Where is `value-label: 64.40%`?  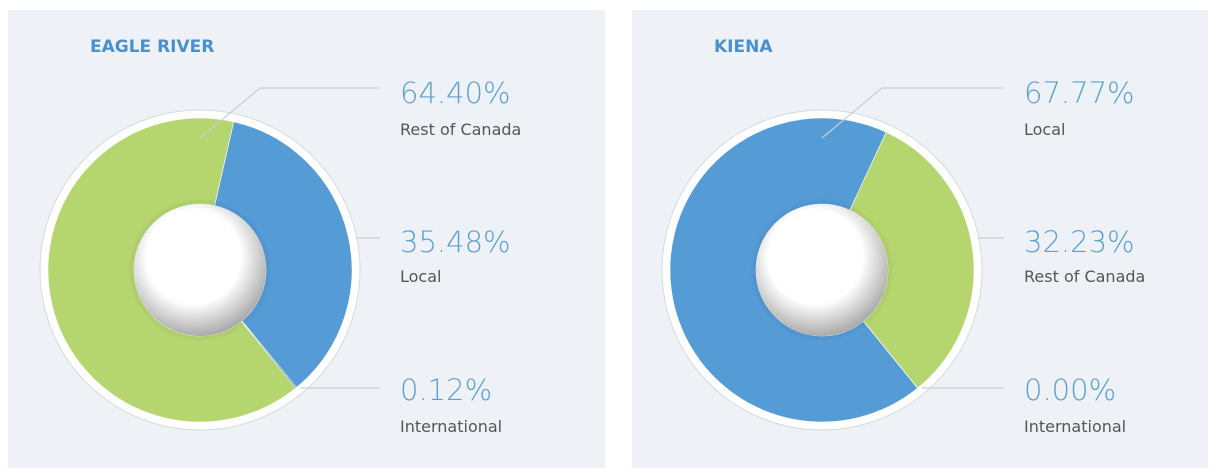
value-label: 64.40% is located at coordinates (455, 93).